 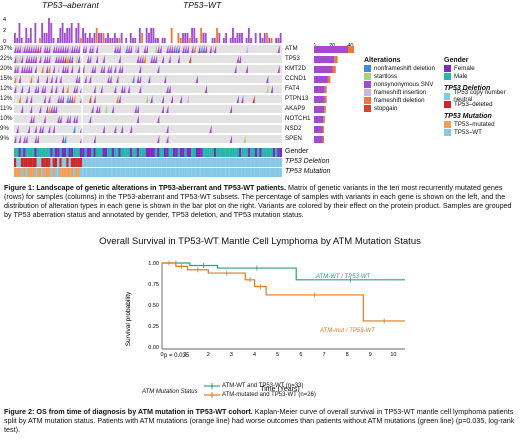 What do you see at coordinates (70, 5) in the screenshot?
I see `group-label-aberrant: TP53–aberrant` at bounding box center [70, 5].